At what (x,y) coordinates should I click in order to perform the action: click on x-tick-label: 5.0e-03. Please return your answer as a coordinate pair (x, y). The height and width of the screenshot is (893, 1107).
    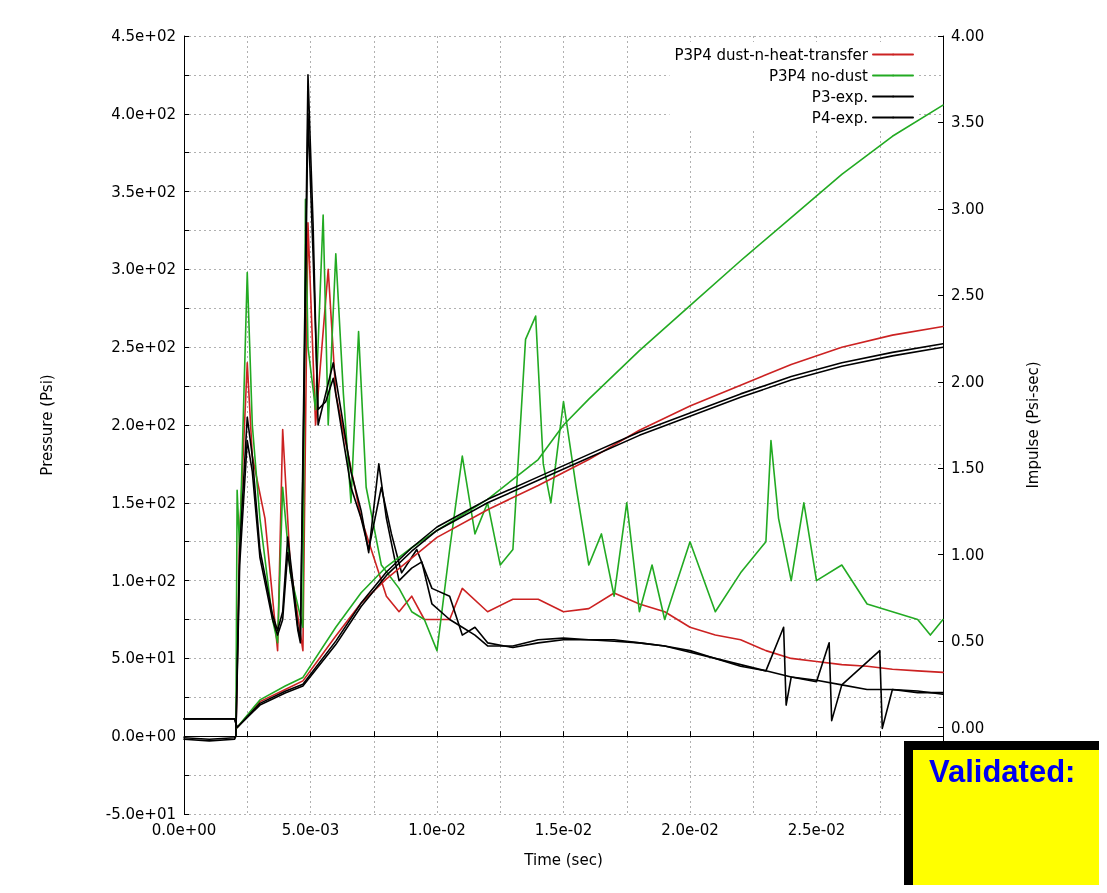
    Looking at the image, I should click on (310, 829).